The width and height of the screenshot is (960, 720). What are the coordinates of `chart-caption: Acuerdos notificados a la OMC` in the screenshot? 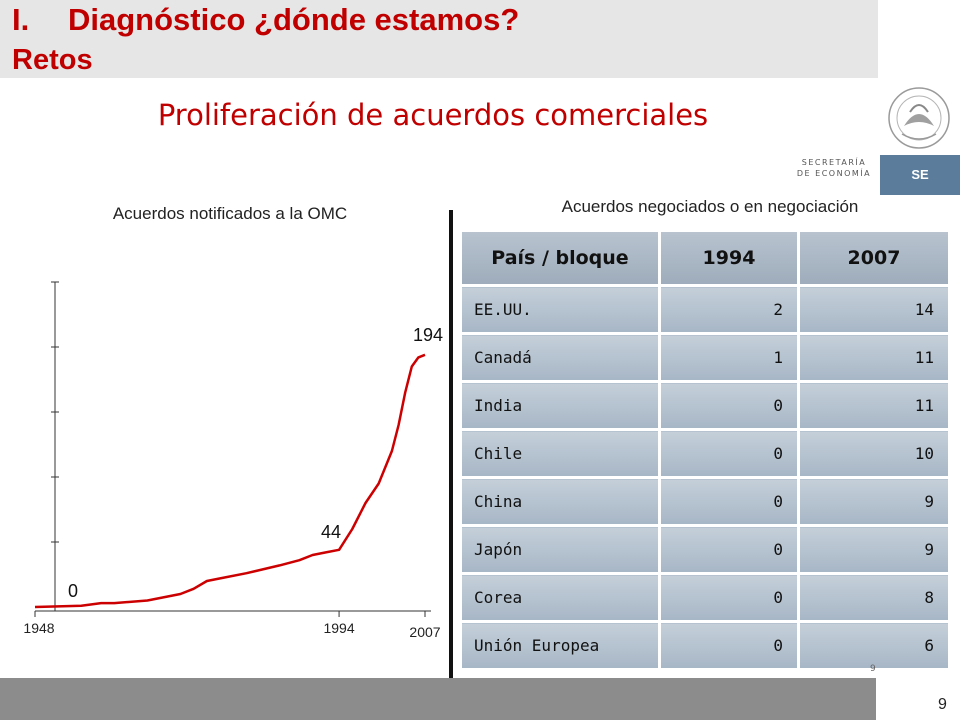 It's located at (230, 213).